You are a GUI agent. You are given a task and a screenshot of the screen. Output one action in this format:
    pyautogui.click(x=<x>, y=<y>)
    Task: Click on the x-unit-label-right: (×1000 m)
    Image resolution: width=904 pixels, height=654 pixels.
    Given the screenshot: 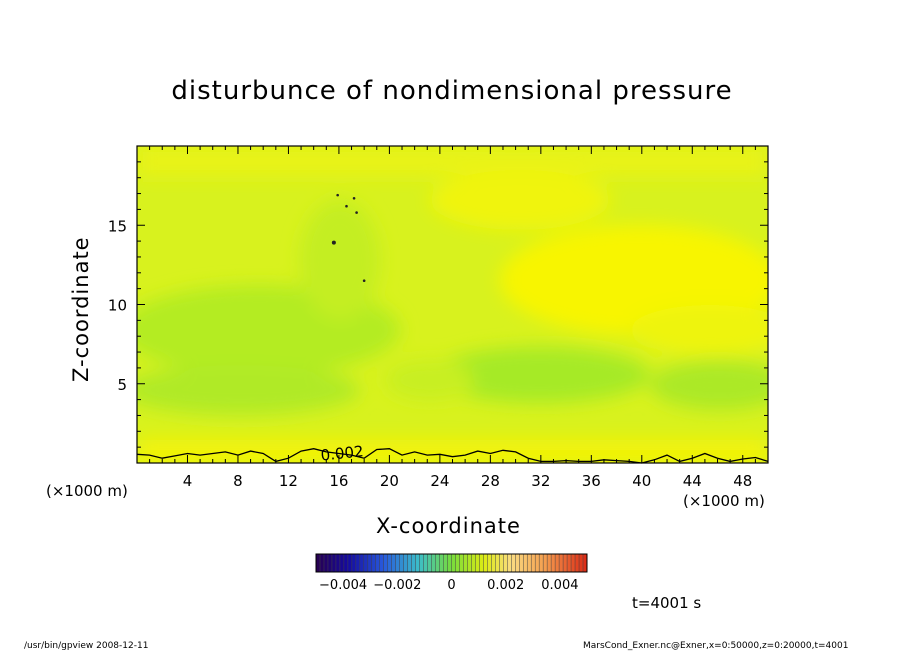 What is the action you would take?
    pyautogui.click(x=724, y=501)
    